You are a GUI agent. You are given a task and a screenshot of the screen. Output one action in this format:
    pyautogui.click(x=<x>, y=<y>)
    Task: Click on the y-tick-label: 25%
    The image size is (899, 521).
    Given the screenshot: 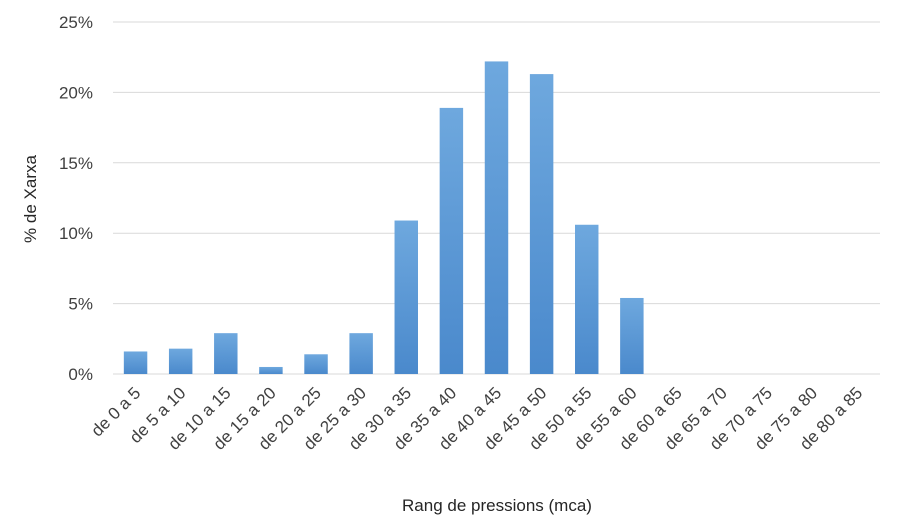 What is the action you would take?
    pyautogui.click(x=76, y=22)
    